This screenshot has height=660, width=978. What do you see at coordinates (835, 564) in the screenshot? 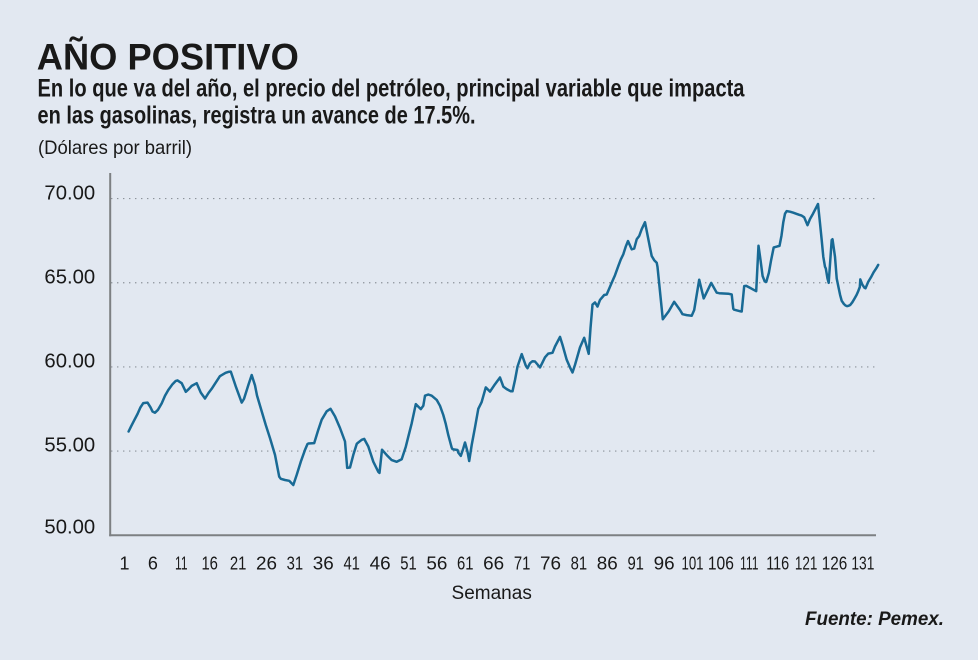
I see `svg-text: 126` at bounding box center [835, 564].